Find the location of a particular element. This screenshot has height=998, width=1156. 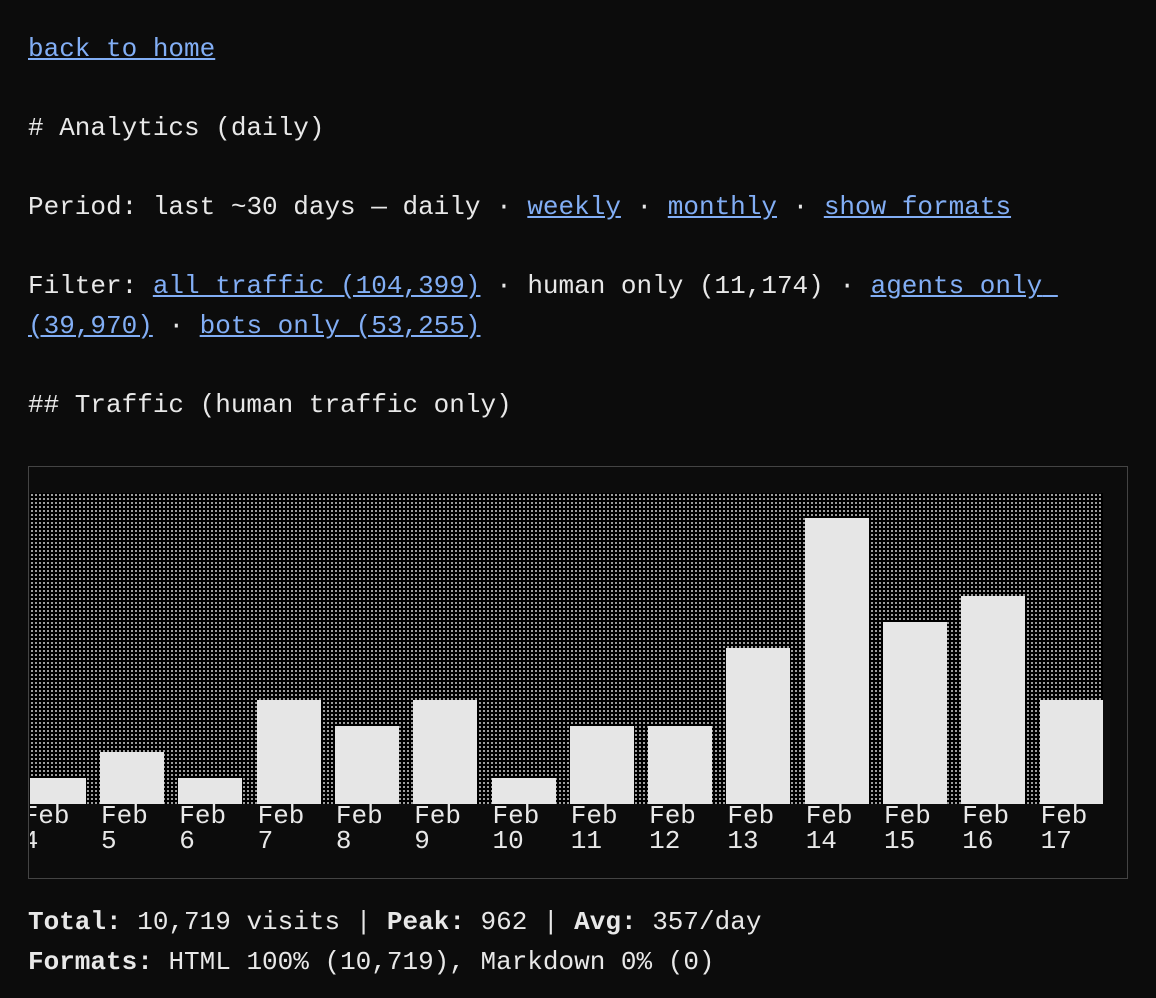

back-link: back to home is located at coordinates (122, 49).